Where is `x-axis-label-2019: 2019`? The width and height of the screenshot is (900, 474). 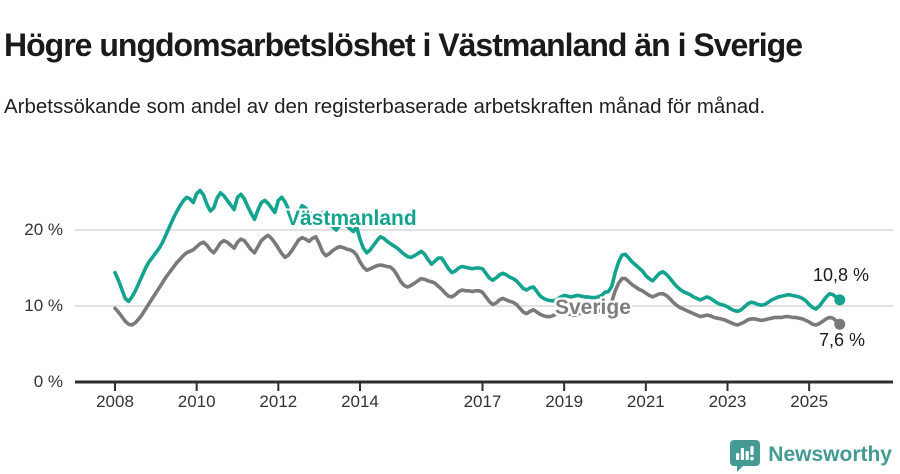 x-axis-label-2019: 2019 is located at coordinates (564, 401).